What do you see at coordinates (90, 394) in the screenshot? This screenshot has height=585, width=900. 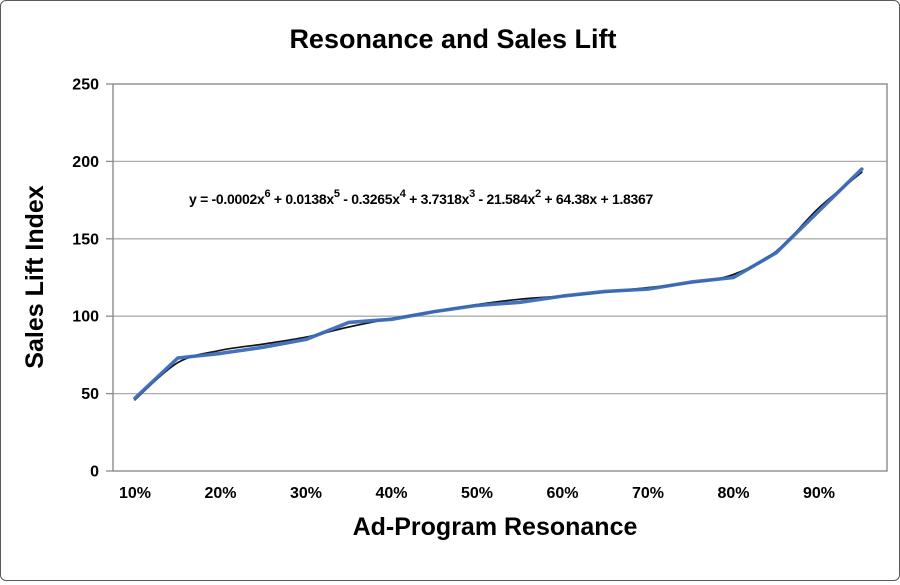 I see `y-tick-label: 50` at bounding box center [90, 394].